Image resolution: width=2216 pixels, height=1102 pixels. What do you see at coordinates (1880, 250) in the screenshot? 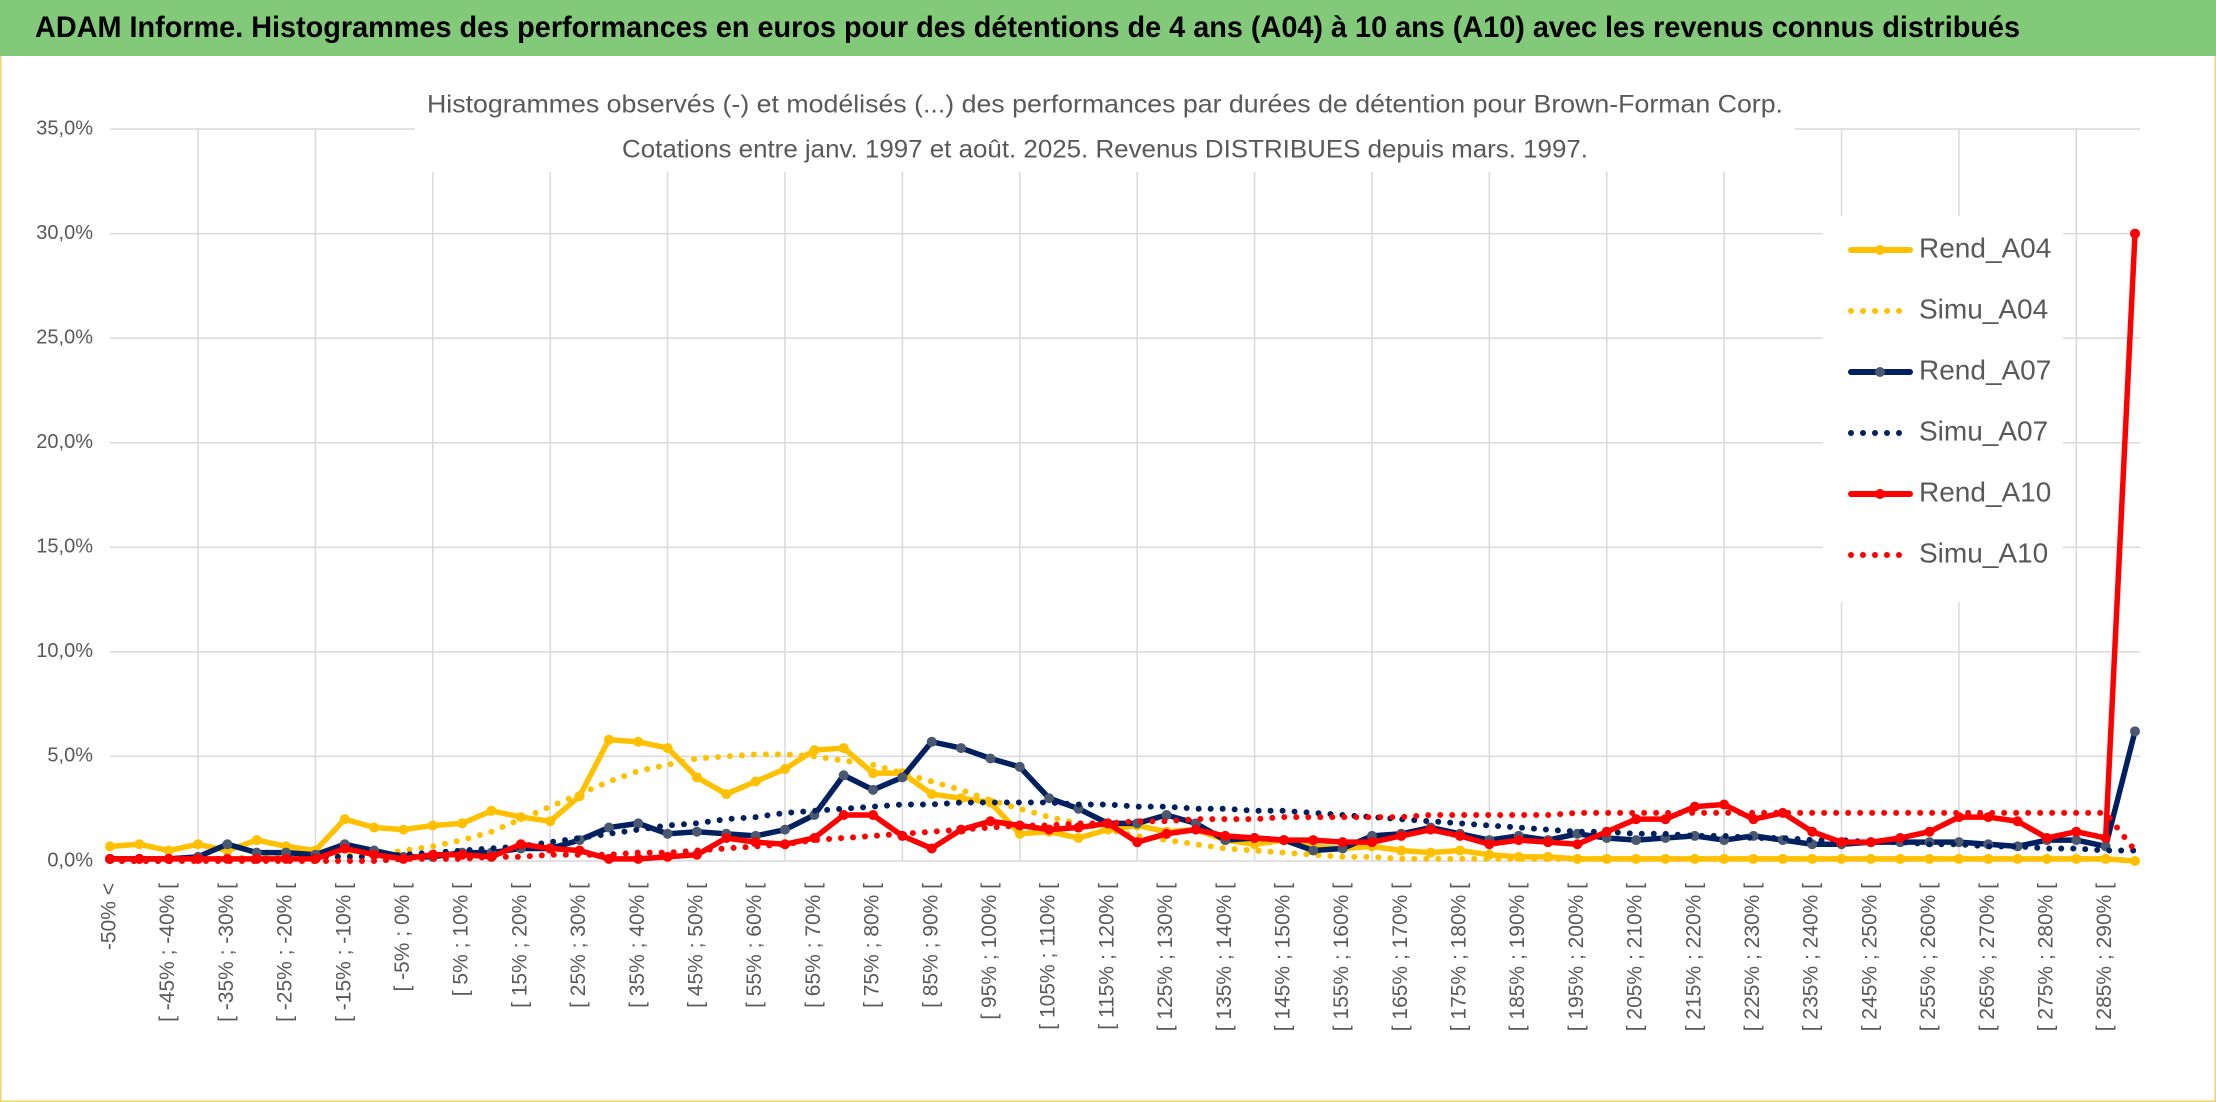
I see `legend-marker` at bounding box center [1880, 250].